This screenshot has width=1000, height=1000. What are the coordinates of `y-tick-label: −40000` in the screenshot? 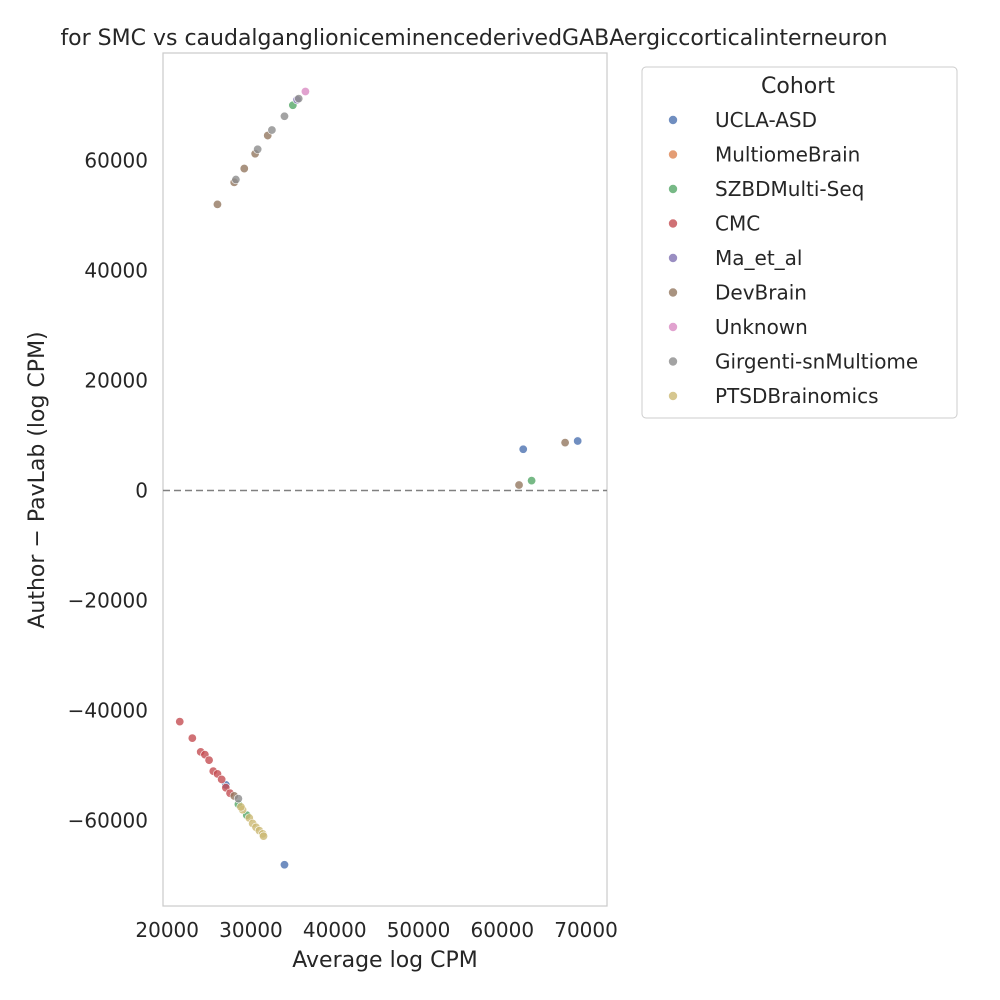 It's located at (108, 711).